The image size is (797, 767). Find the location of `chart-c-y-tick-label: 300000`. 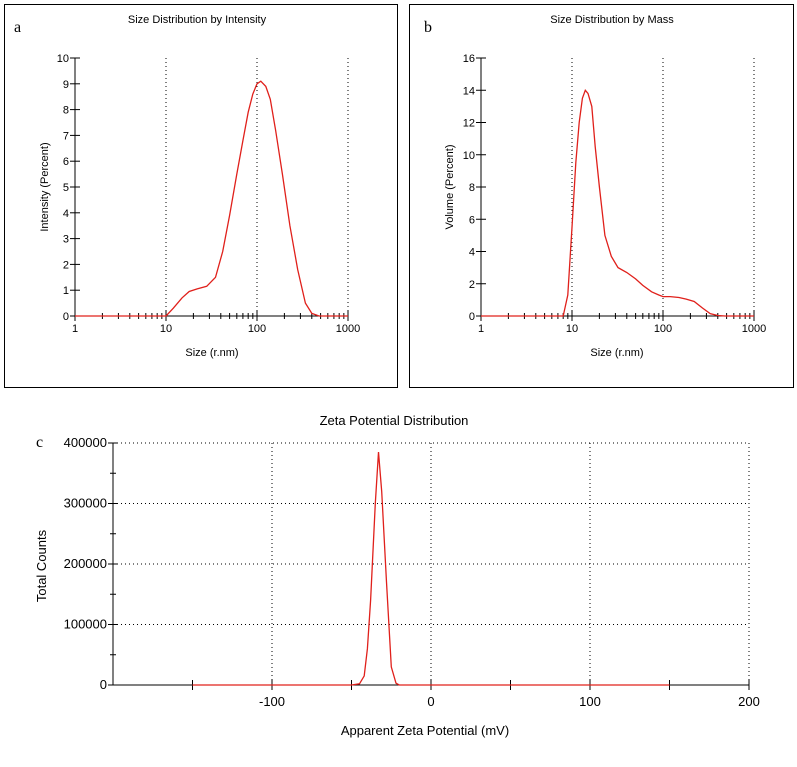

chart-c-y-tick-label: 300000 is located at coordinates (85, 503).